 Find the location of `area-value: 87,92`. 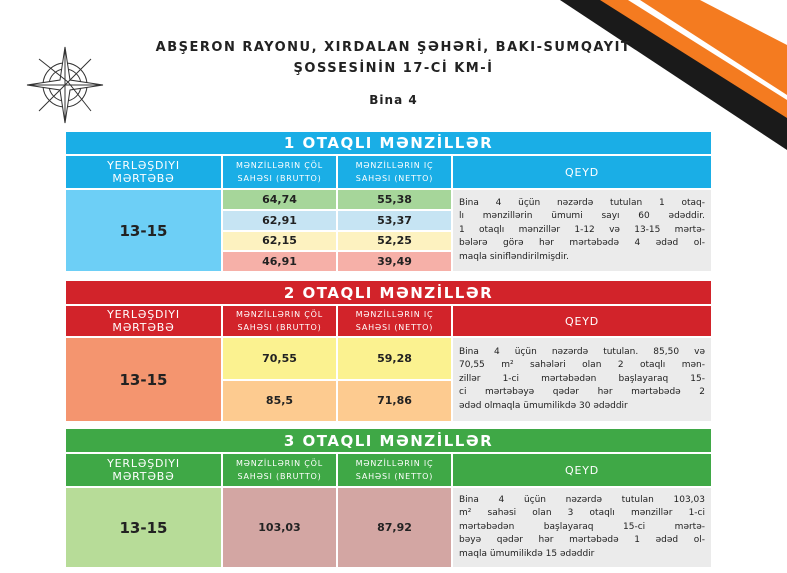

area-value: 87,92 is located at coordinates (394, 527).